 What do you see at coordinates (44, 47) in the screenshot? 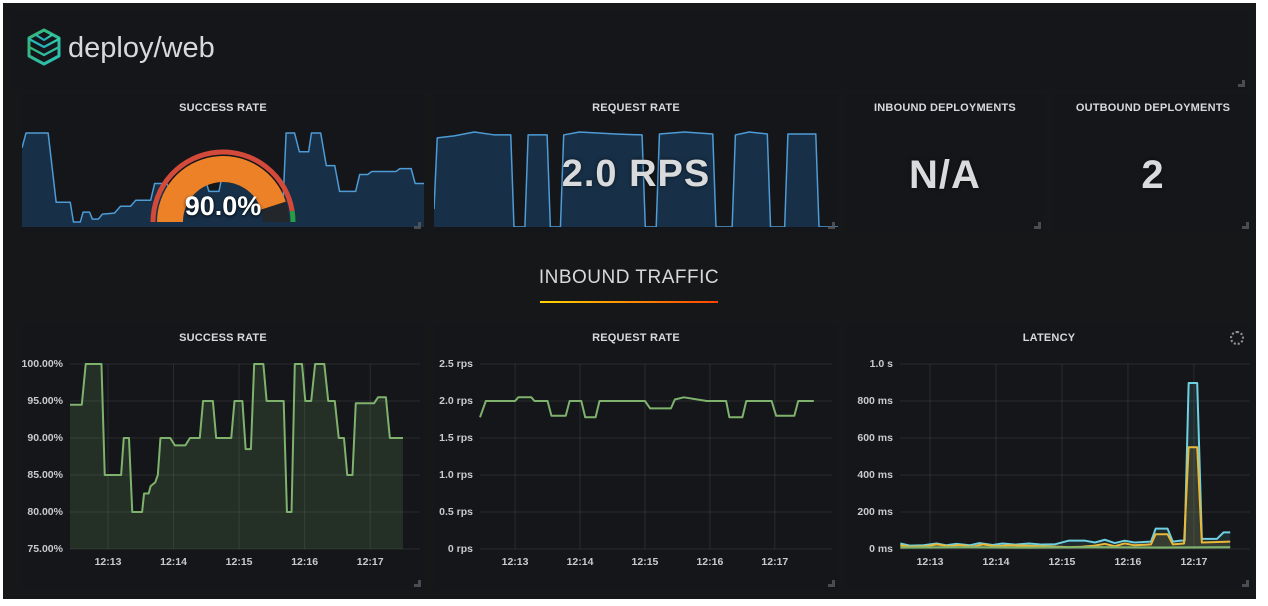
I see `weave-logo-icon` at bounding box center [44, 47].